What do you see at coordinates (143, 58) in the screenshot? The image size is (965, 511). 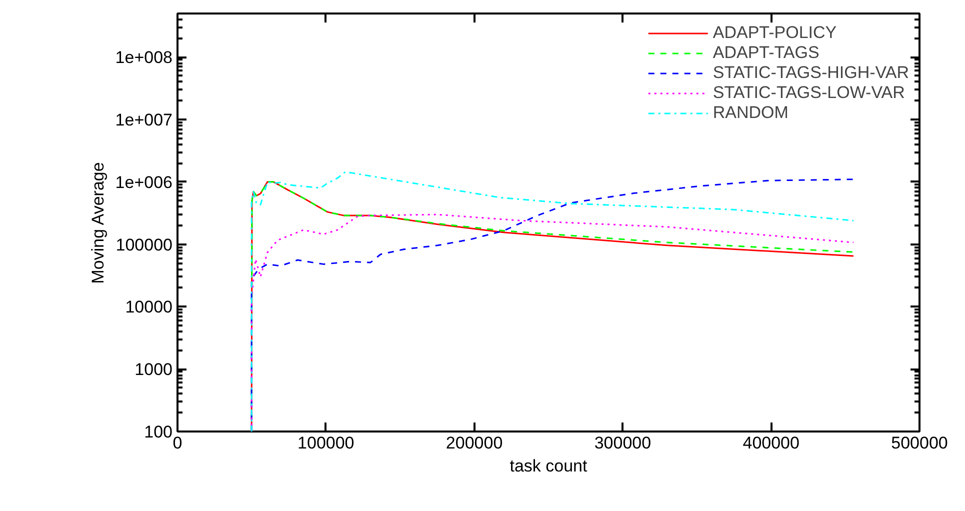 I see `y-tick-label: 1e+008` at bounding box center [143, 58].